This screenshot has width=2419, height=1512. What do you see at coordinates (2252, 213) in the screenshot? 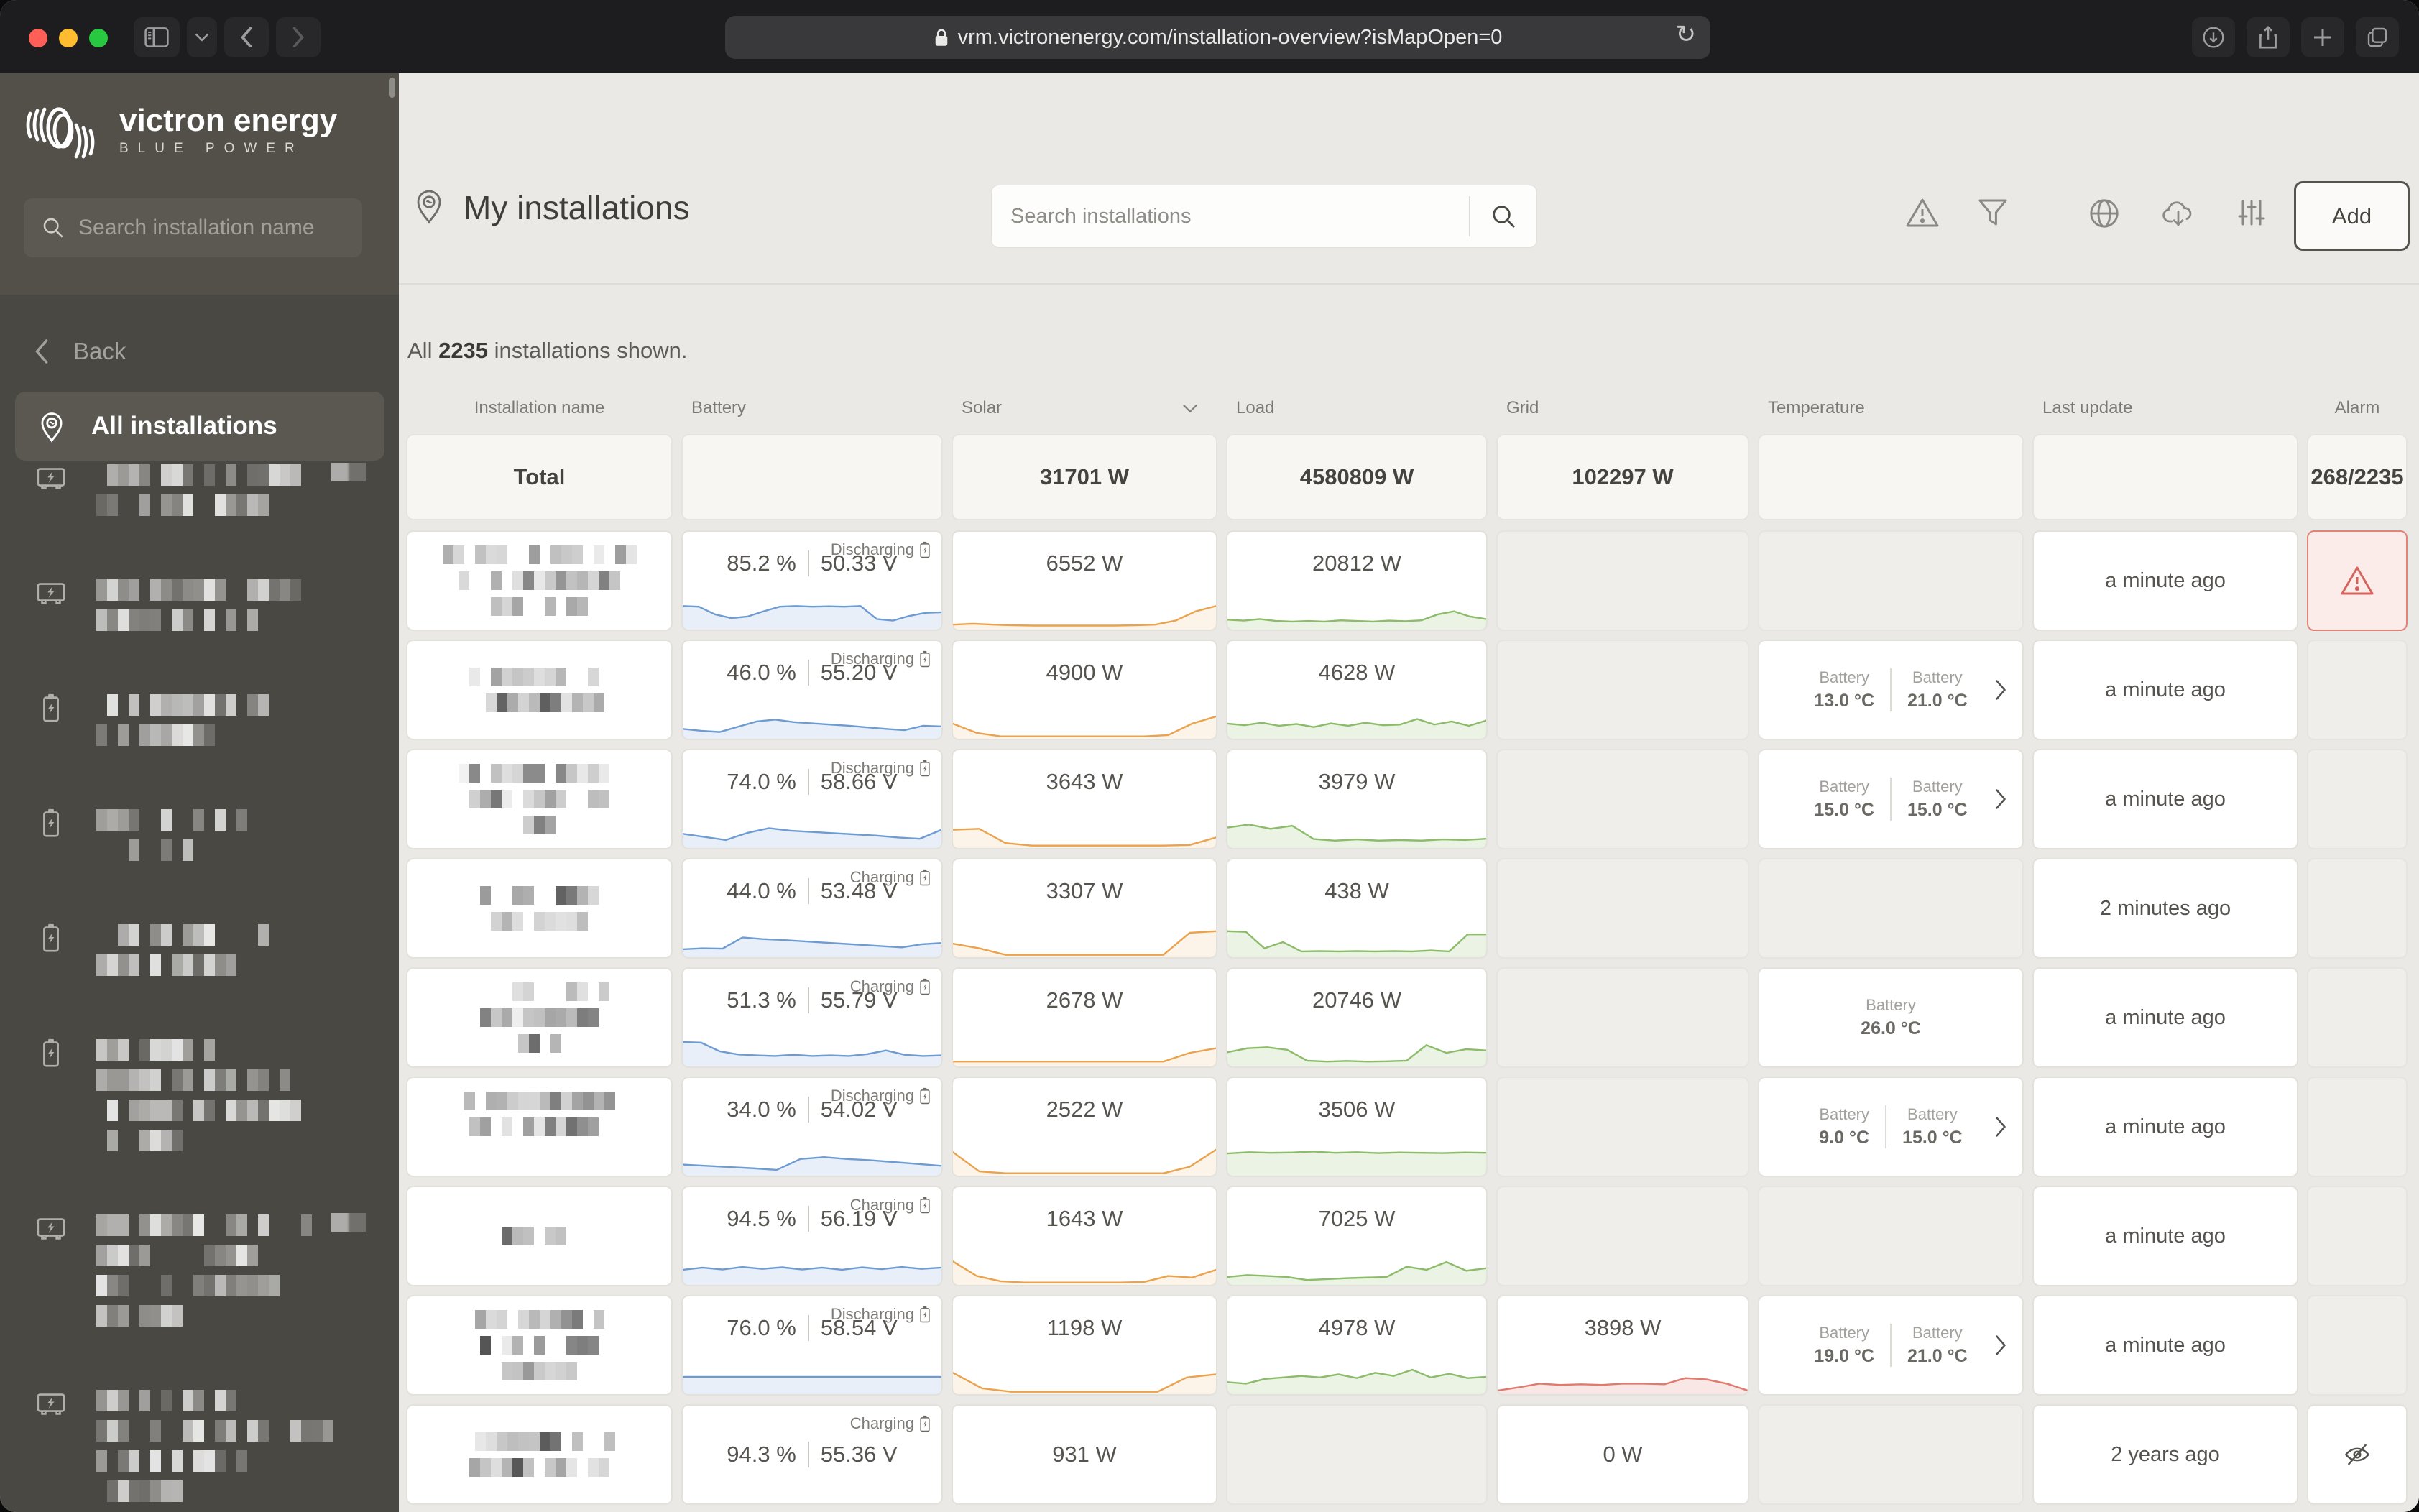
I see `column-settings-button` at bounding box center [2252, 213].